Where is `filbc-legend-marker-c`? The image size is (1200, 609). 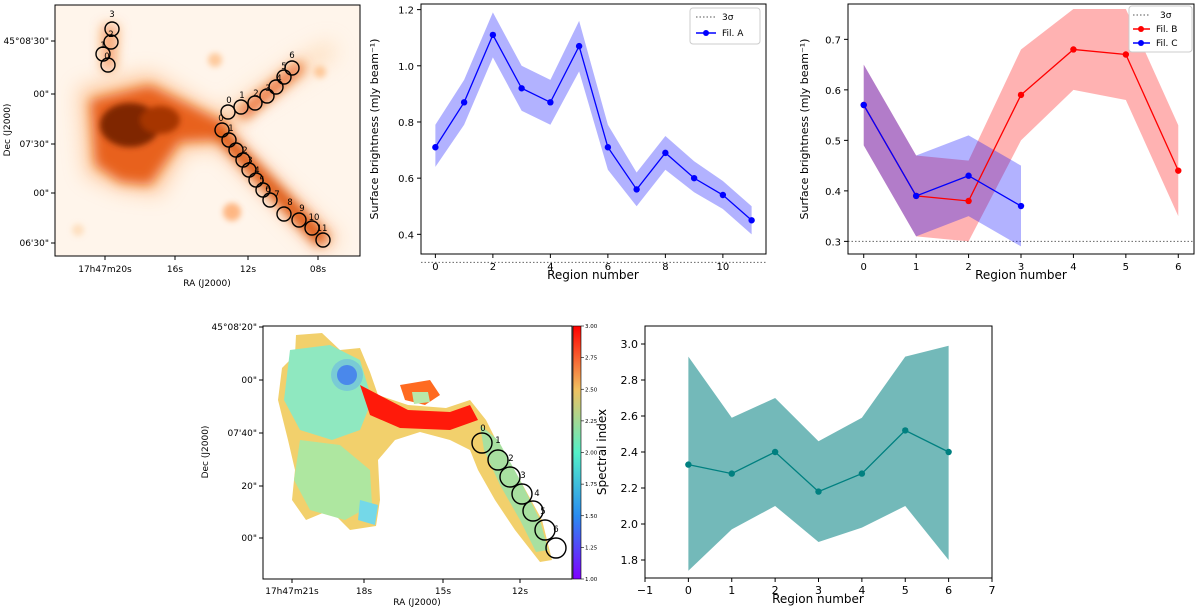 filbc-legend-marker-c is located at coordinates (1141, 43).